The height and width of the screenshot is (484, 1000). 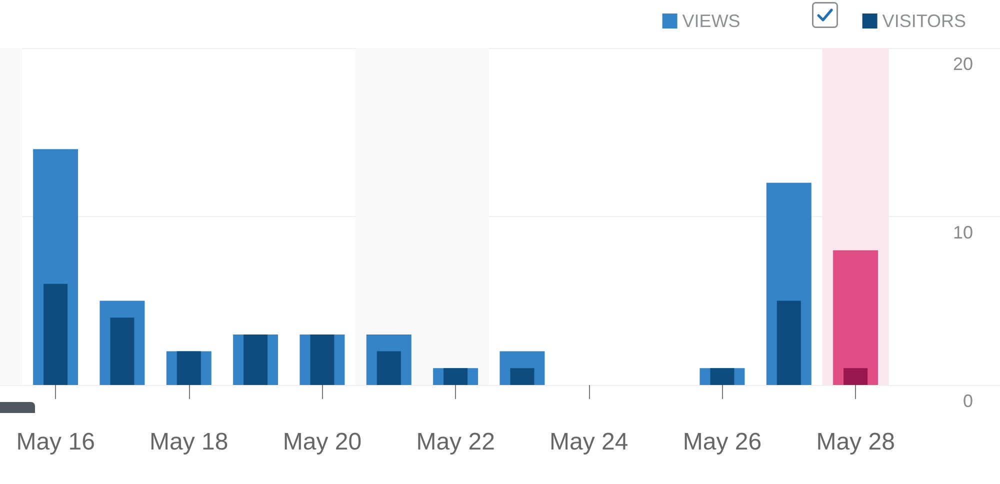 What do you see at coordinates (722, 442) in the screenshot?
I see `x-tick-label: May 26` at bounding box center [722, 442].